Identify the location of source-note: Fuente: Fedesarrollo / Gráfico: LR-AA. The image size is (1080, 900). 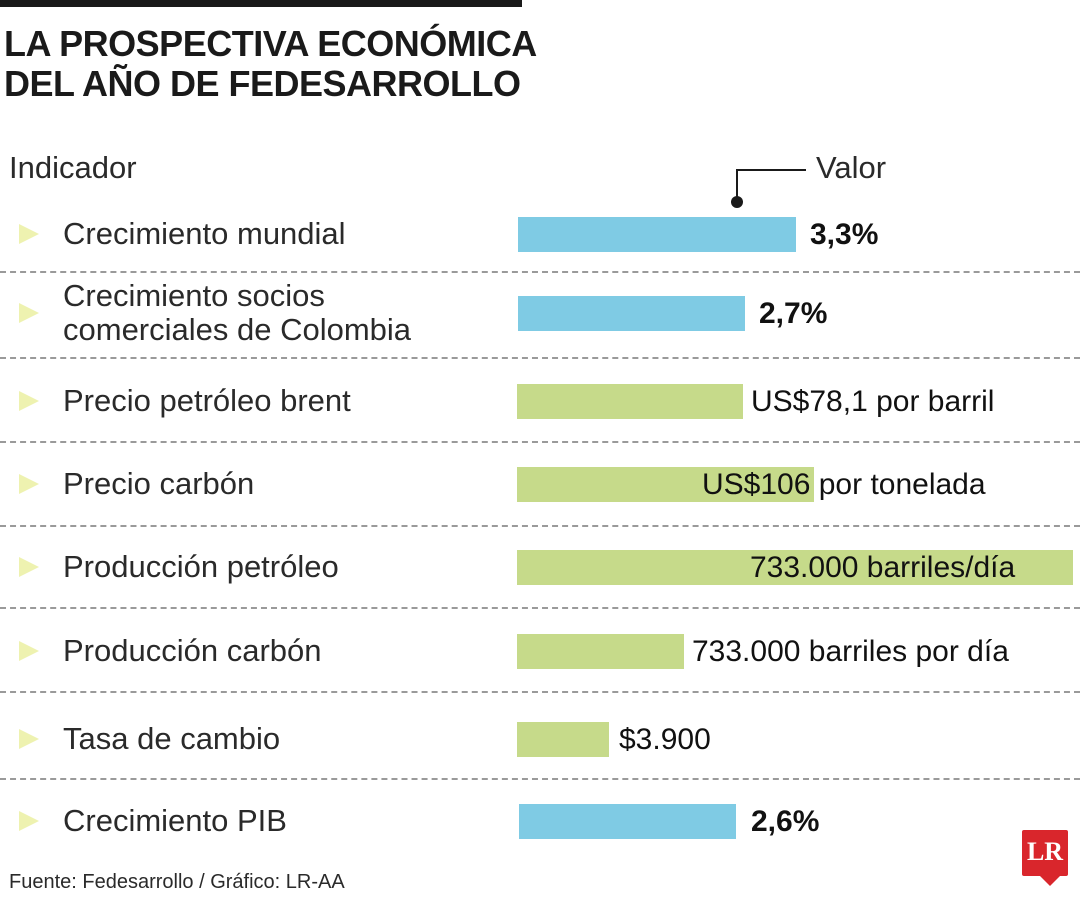
(177, 882).